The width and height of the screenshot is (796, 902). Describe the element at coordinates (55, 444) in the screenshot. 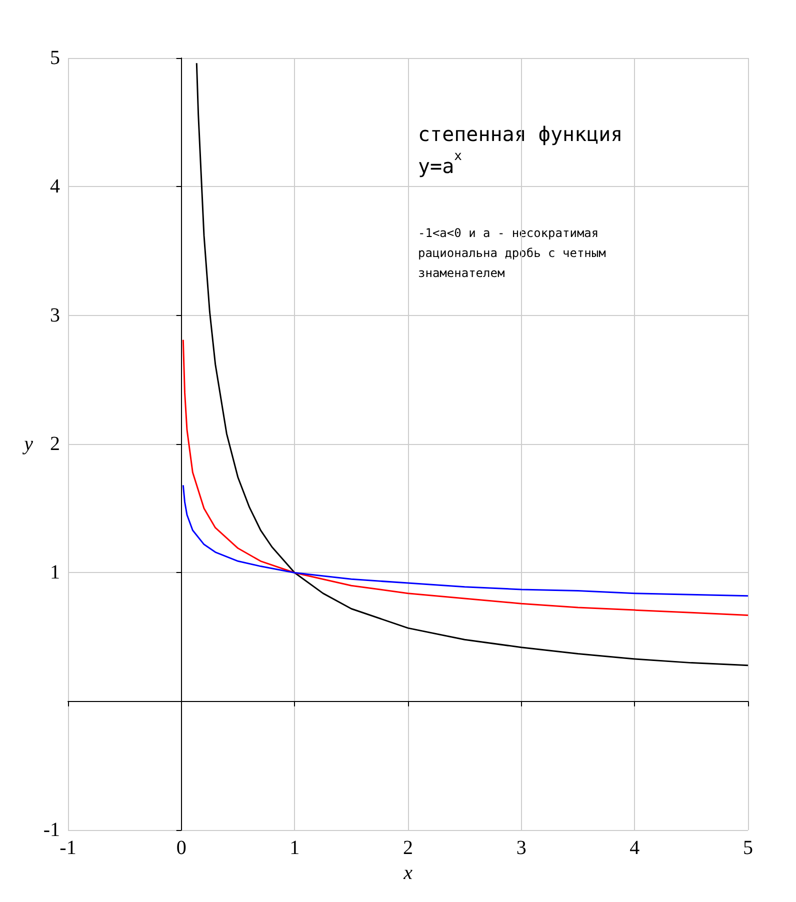

I see `y-tick-label: 2` at that location.